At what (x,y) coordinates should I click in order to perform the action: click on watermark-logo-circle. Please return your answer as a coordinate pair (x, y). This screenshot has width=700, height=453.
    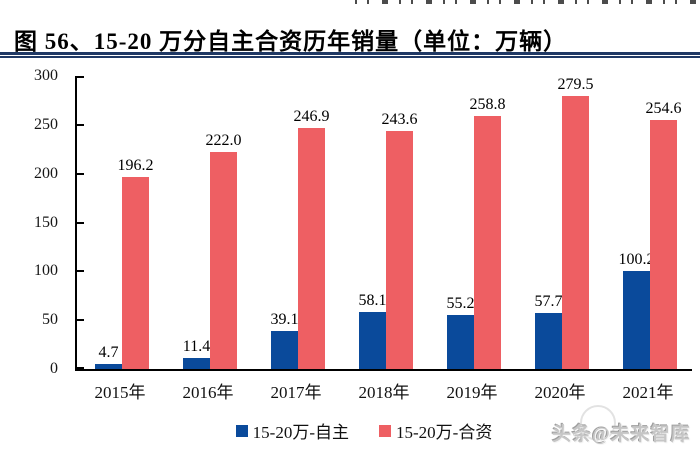
    Looking at the image, I should click on (598, 423).